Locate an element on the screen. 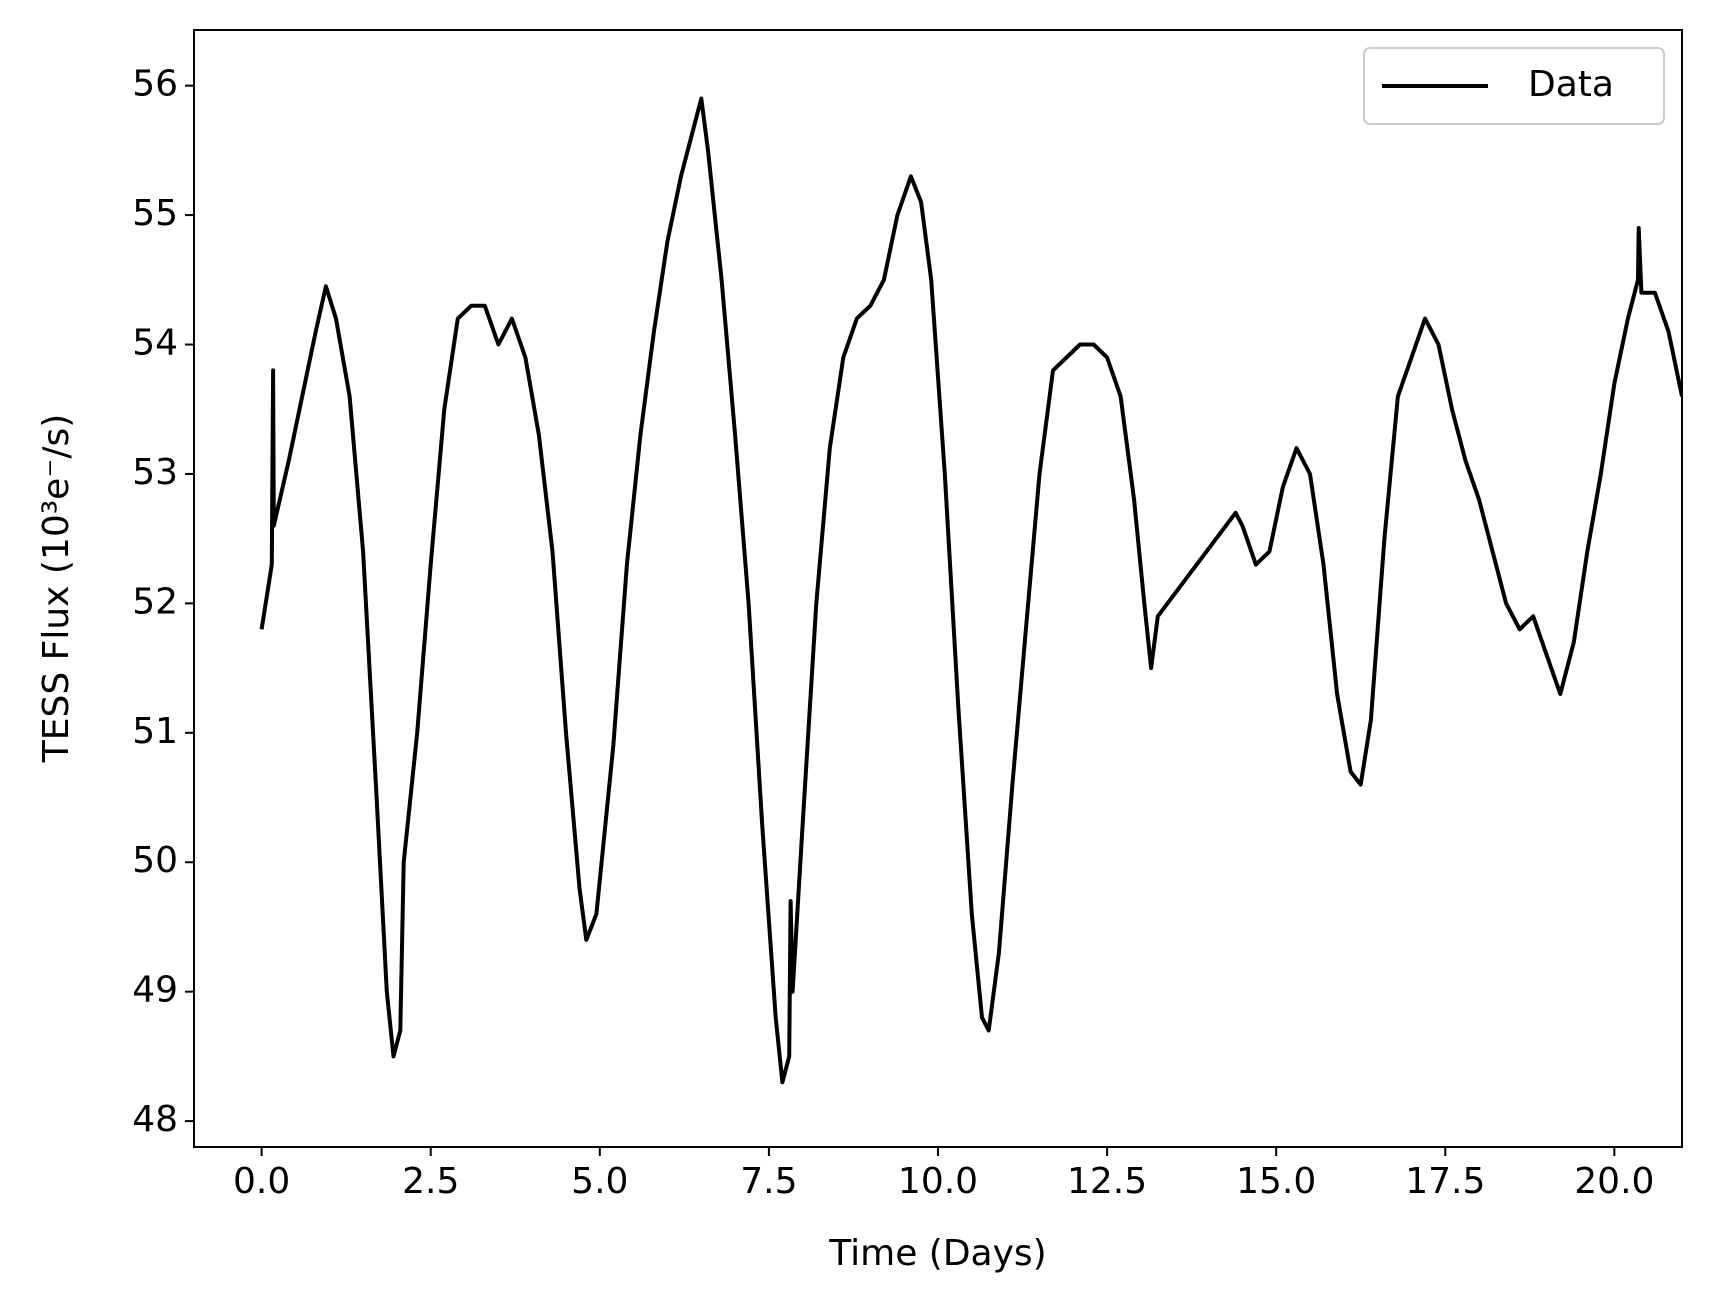 Image resolution: width=1712 pixels, height=1310 pixels. legend-box is located at coordinates (1514, 86).